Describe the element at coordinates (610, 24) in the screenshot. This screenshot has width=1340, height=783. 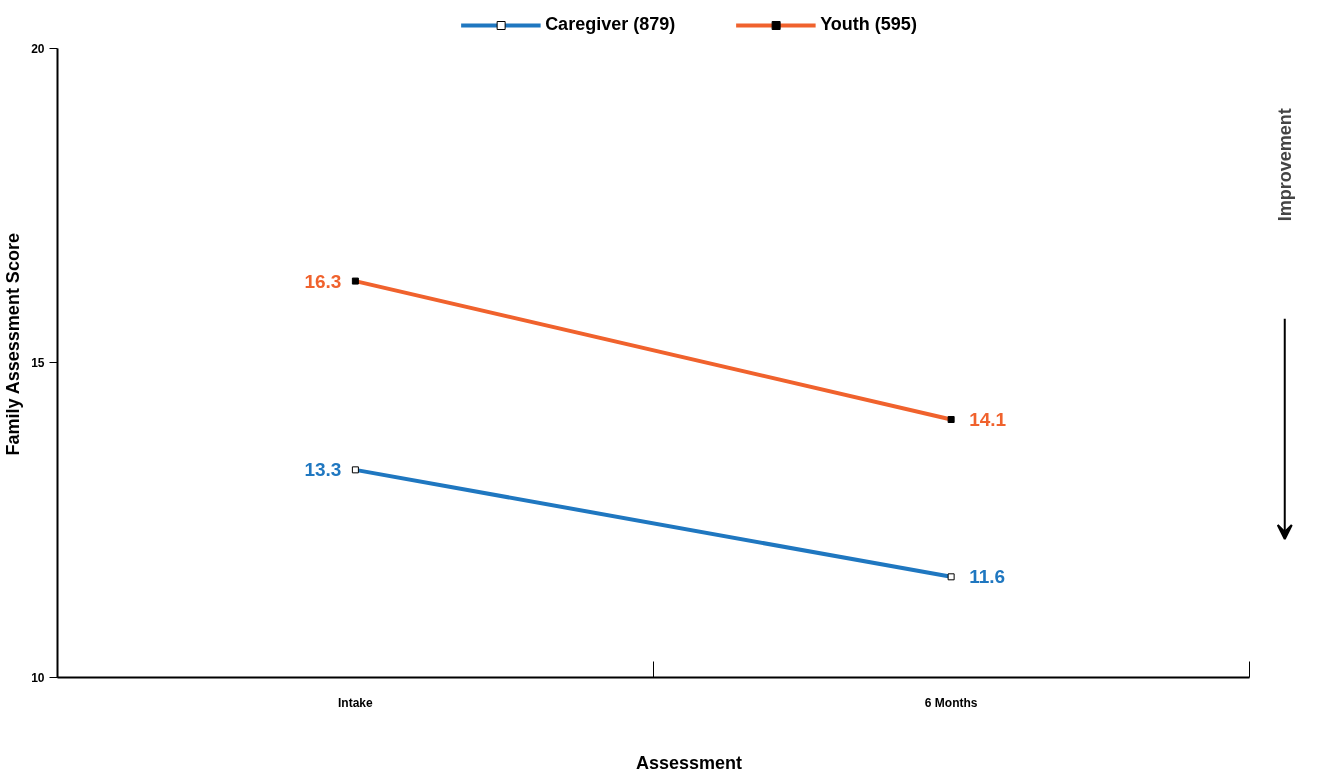
I see `legend-label: Caregiver (879)` at that location.